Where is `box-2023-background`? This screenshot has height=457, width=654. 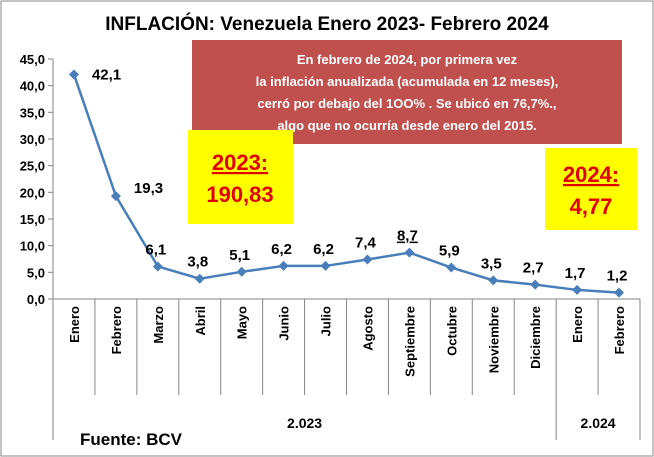
box-2023-background is located at coordinates (240, 177).